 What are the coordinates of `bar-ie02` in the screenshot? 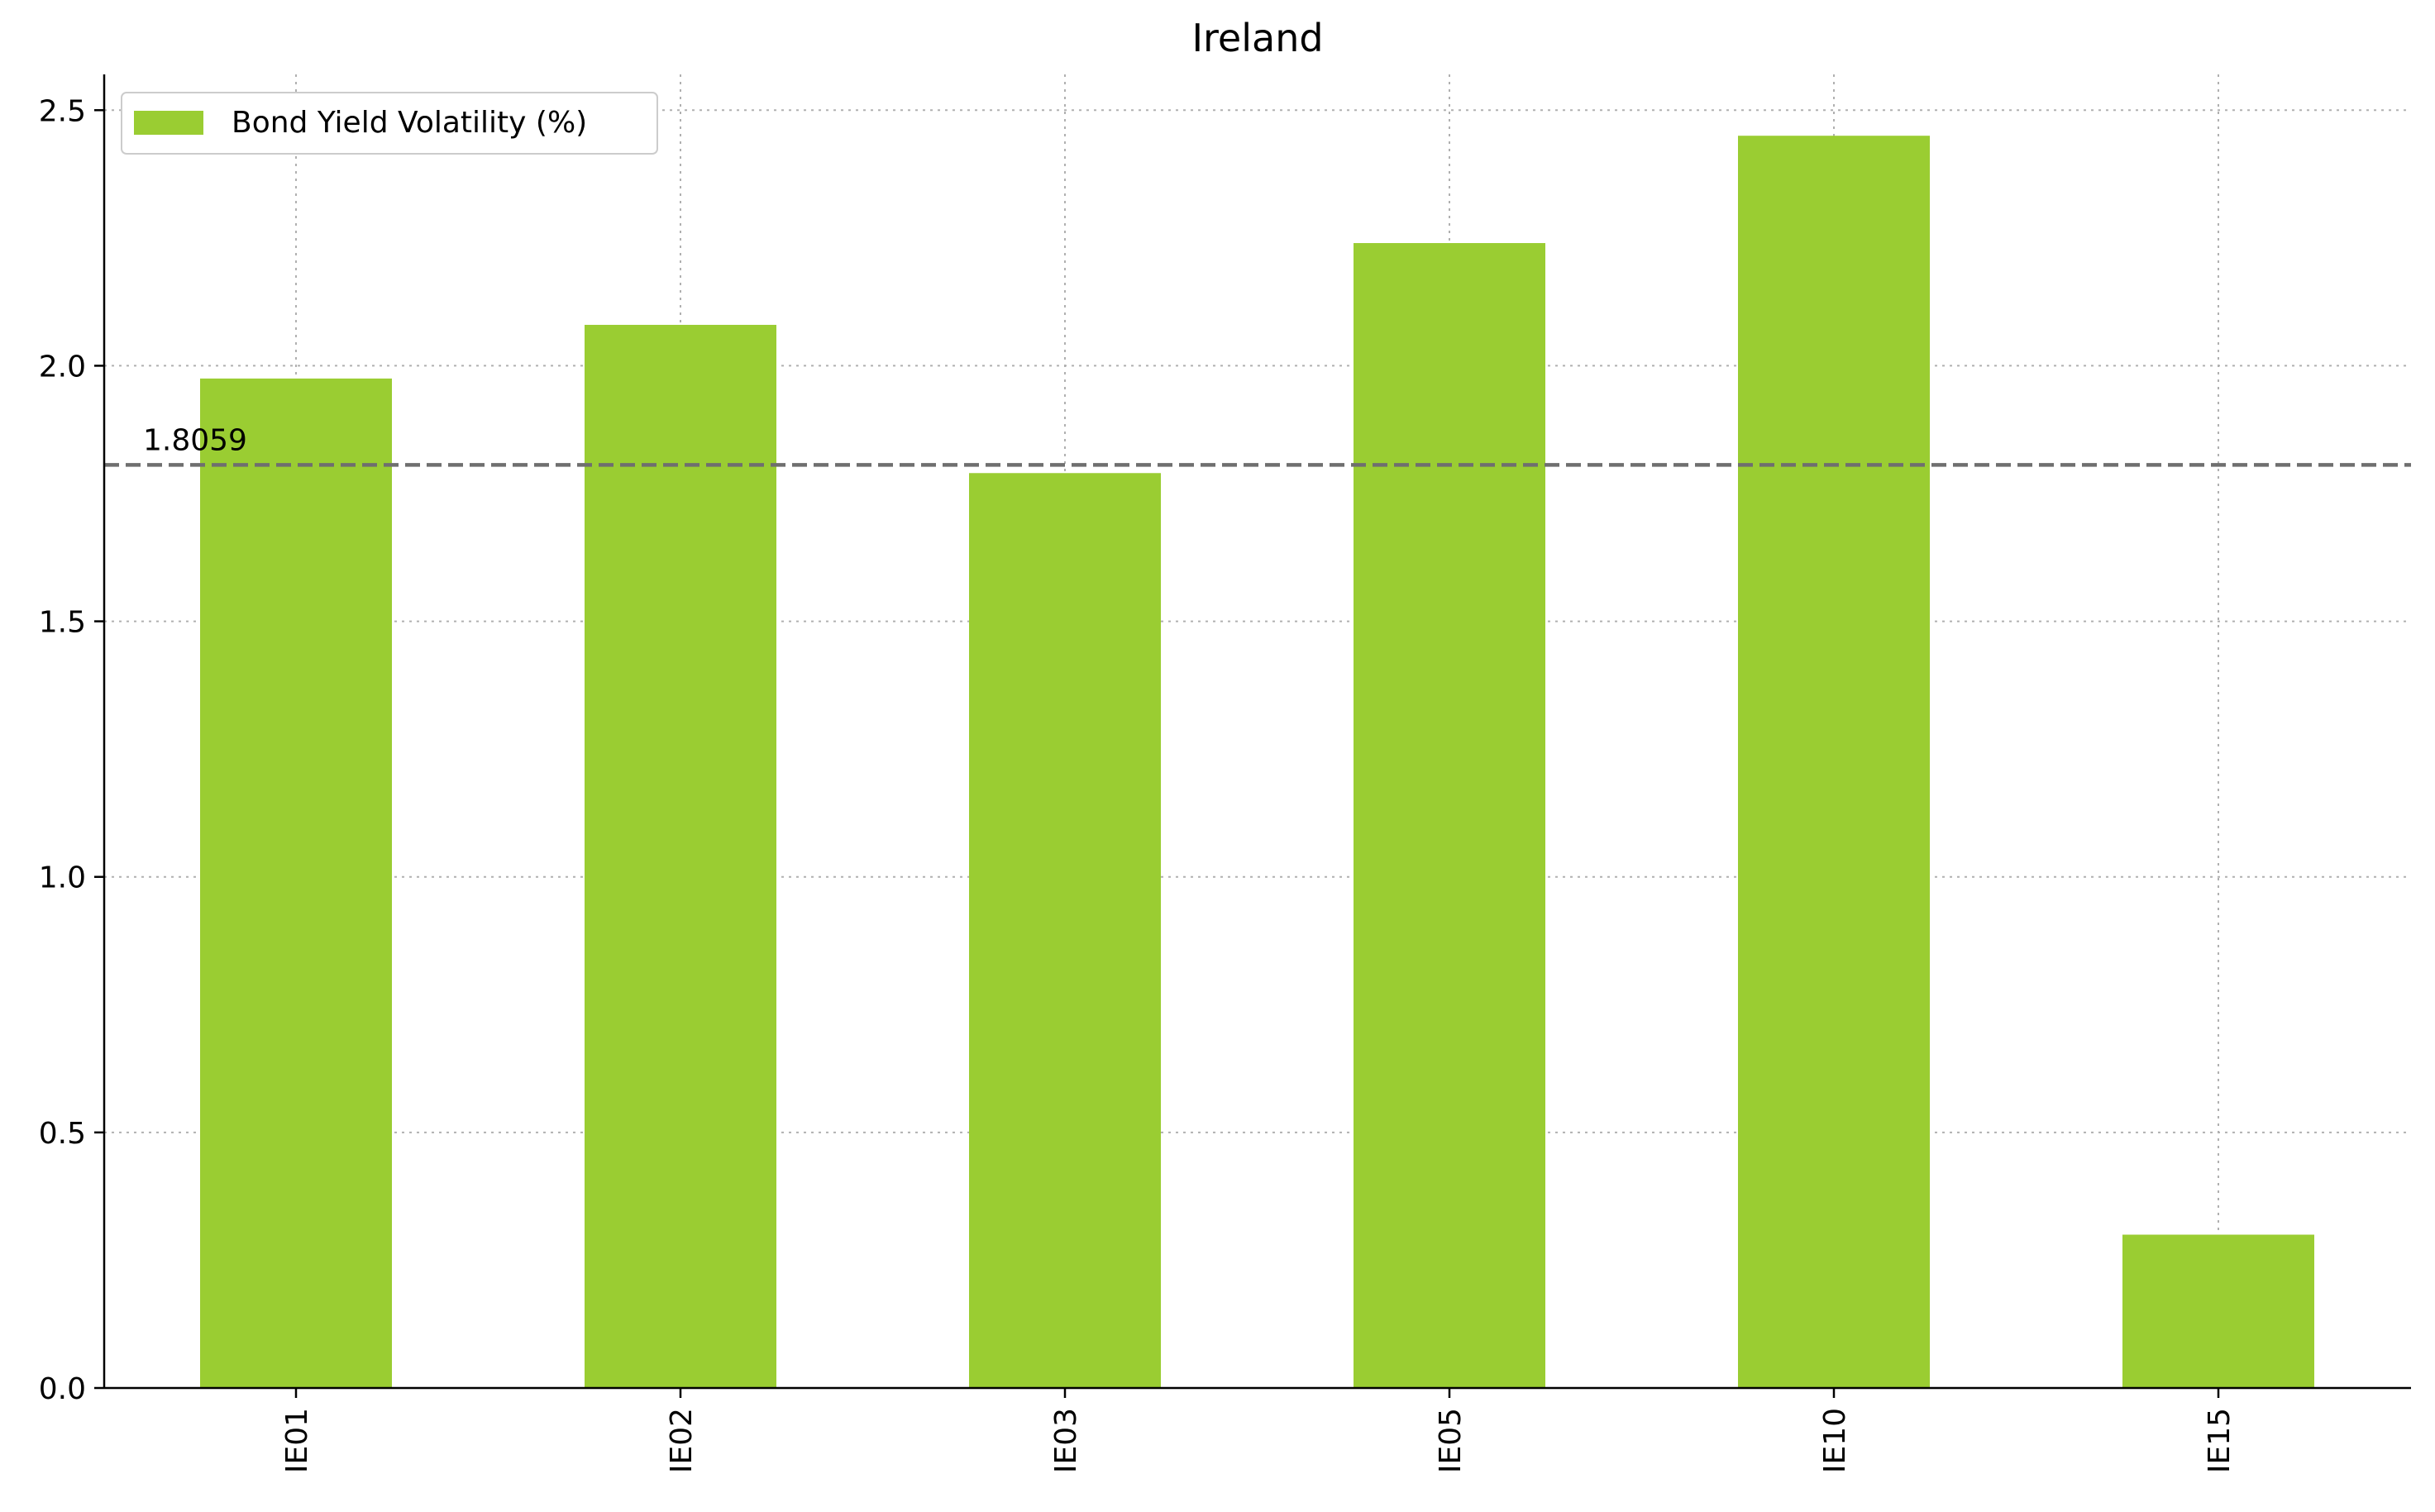 It's located at (681, 856).